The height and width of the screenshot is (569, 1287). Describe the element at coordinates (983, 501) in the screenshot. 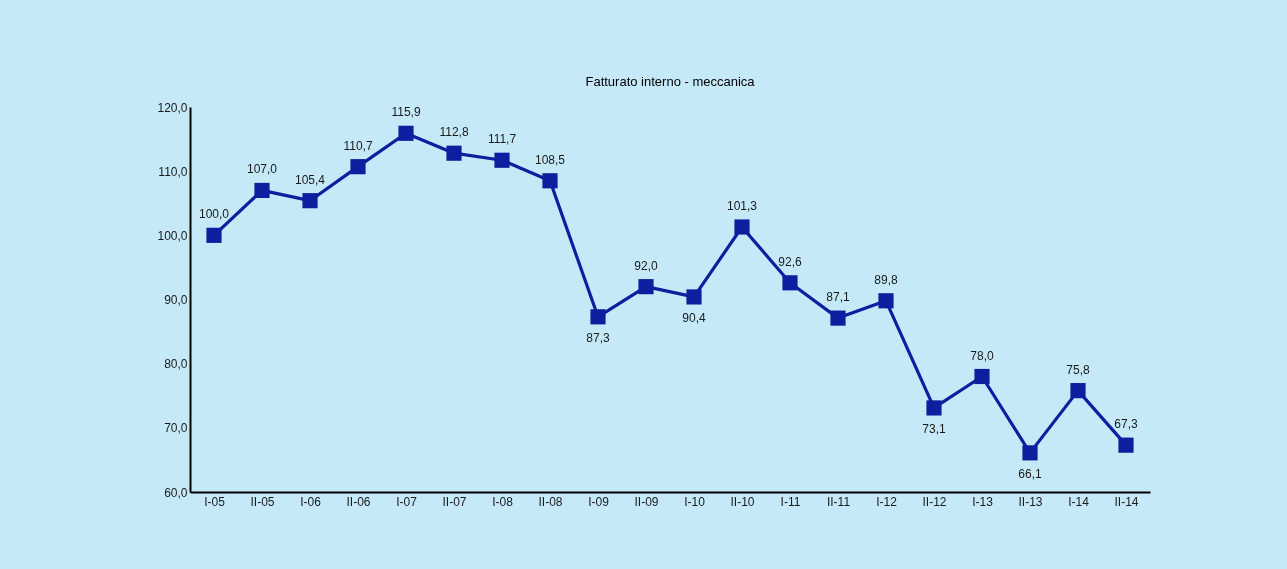

I see `x-tick-label: I-13` at that location.